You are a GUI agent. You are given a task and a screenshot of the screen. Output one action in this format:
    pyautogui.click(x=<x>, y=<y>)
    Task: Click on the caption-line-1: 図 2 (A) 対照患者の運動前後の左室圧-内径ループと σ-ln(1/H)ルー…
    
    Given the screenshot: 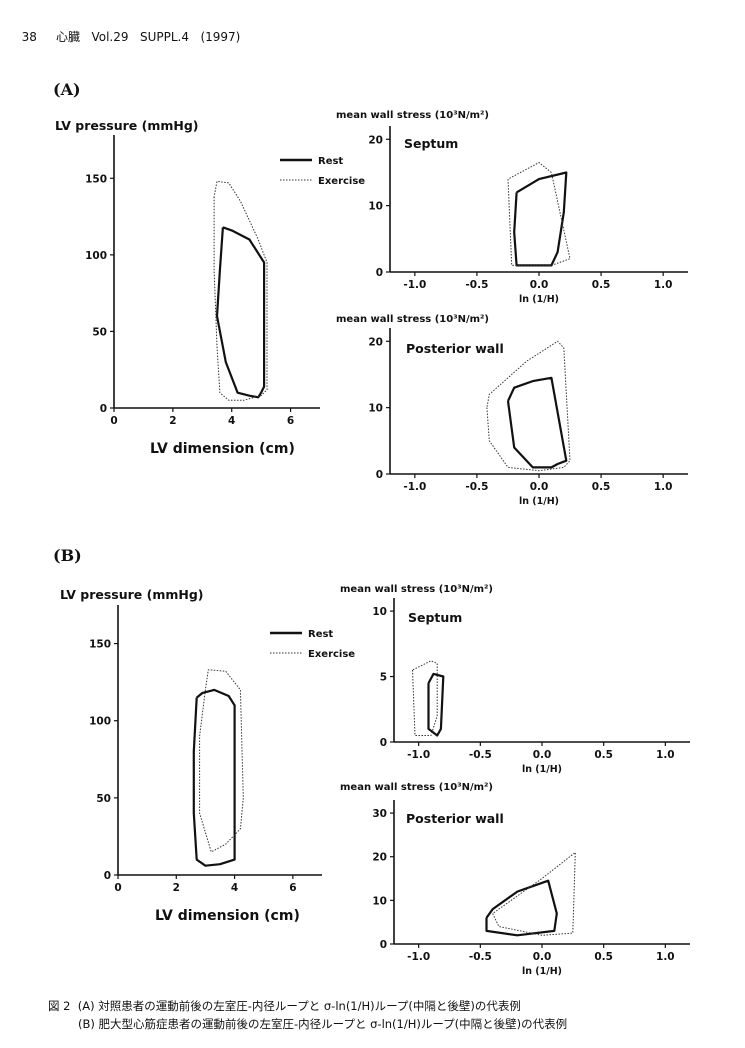 What is the action you would take?
    pyautogui.click(x=284, y=1006)
    